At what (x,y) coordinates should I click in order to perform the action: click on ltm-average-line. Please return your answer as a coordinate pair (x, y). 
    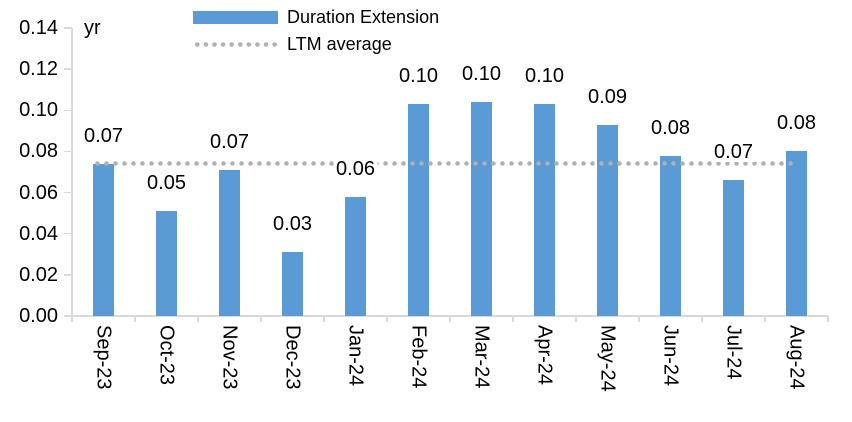
    Looking at the image, I should click on (444, 164).